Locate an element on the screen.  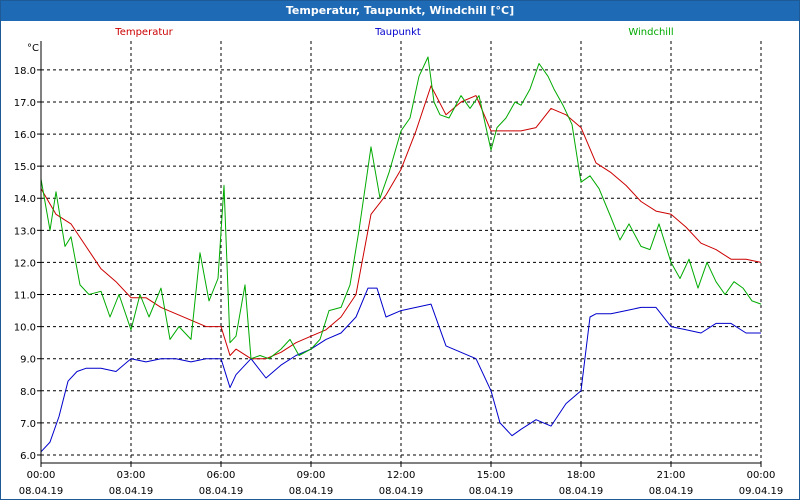
x-tick-time: 06:00 is located at coordinates (221, 475).